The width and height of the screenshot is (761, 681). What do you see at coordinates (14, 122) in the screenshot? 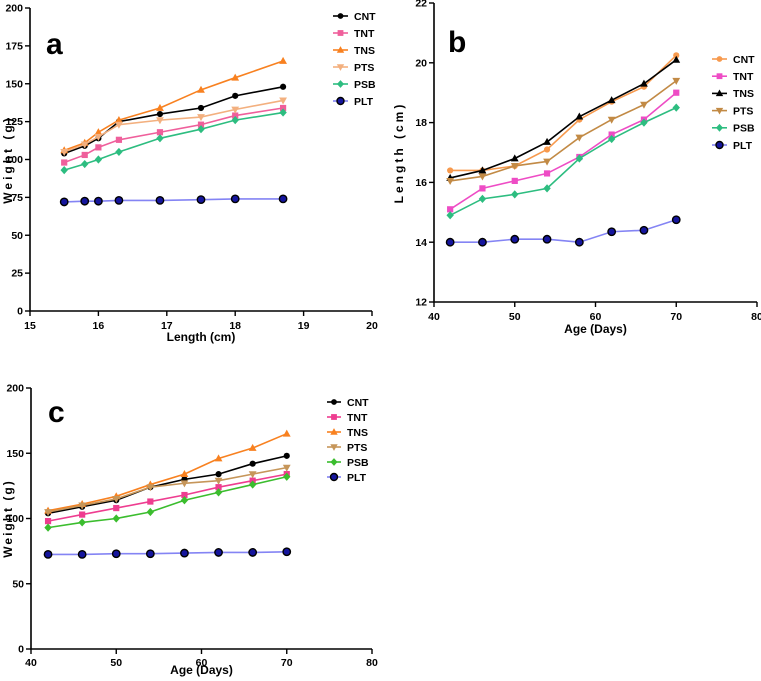
I see `y-tick-label: 125` at bounding box center [14, 122].